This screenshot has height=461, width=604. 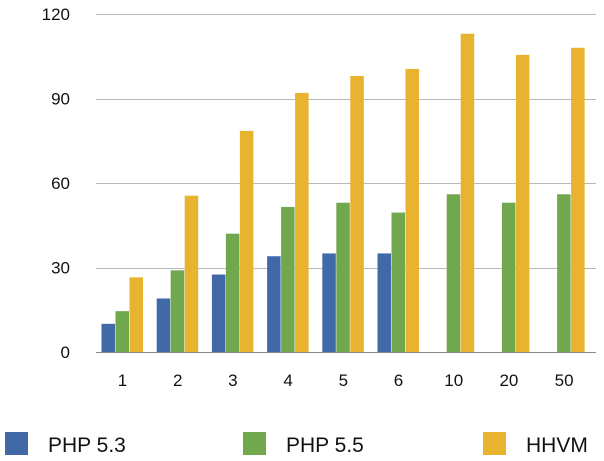 I want to click on x-tick-label: 2, so click(x=177, y=380).